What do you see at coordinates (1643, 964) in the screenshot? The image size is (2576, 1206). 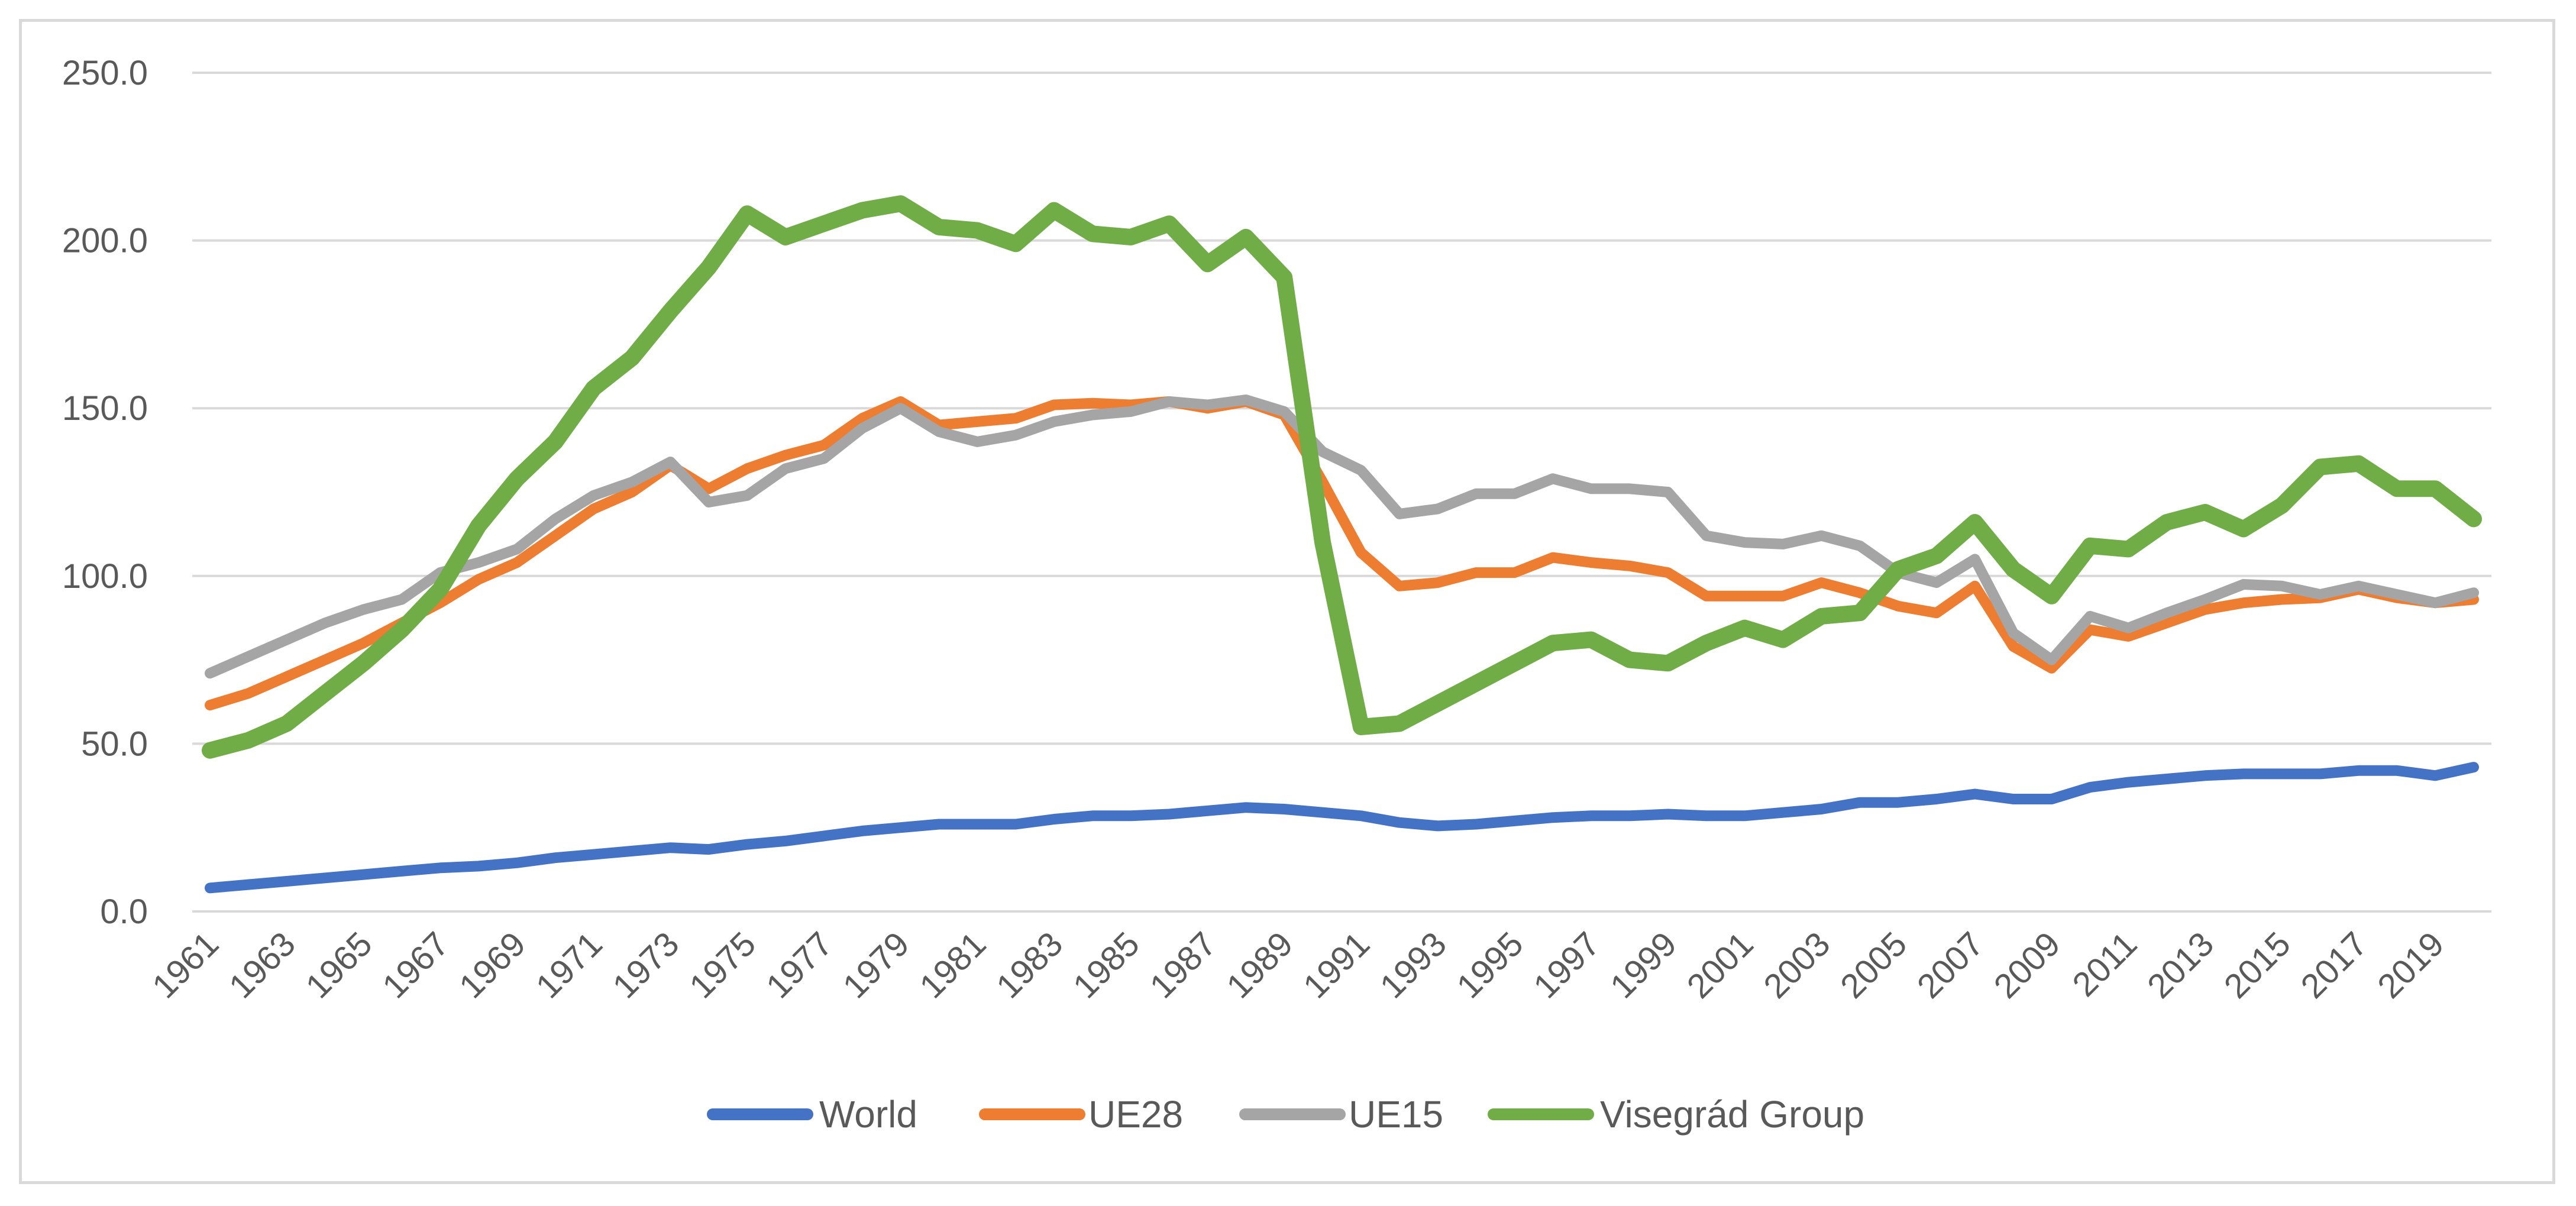 I see `x-tick-label: 1999` at bounding box center [1643, 964].